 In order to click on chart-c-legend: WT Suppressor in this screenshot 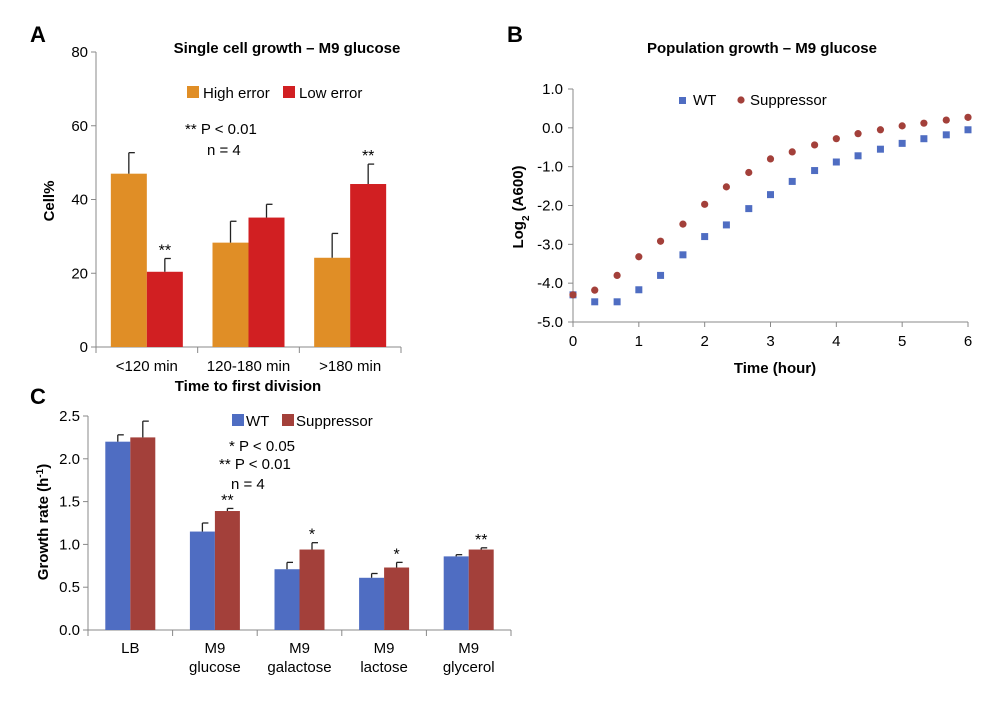, I will do `click(302, 421)`.